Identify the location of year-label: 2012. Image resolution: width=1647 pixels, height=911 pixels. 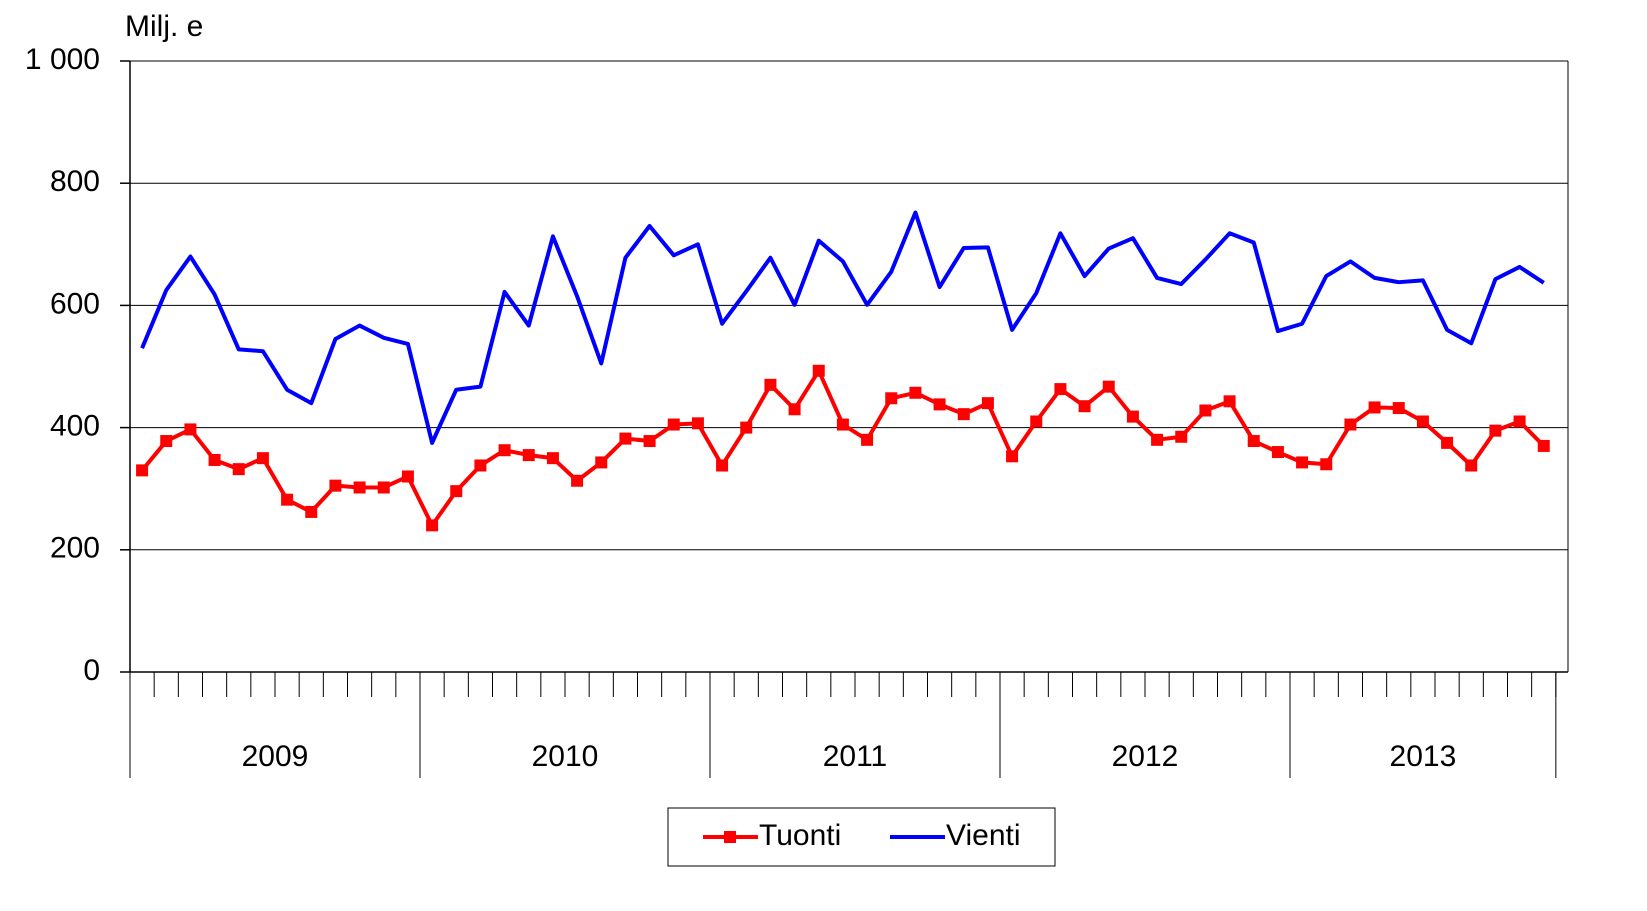
(1145, 756).